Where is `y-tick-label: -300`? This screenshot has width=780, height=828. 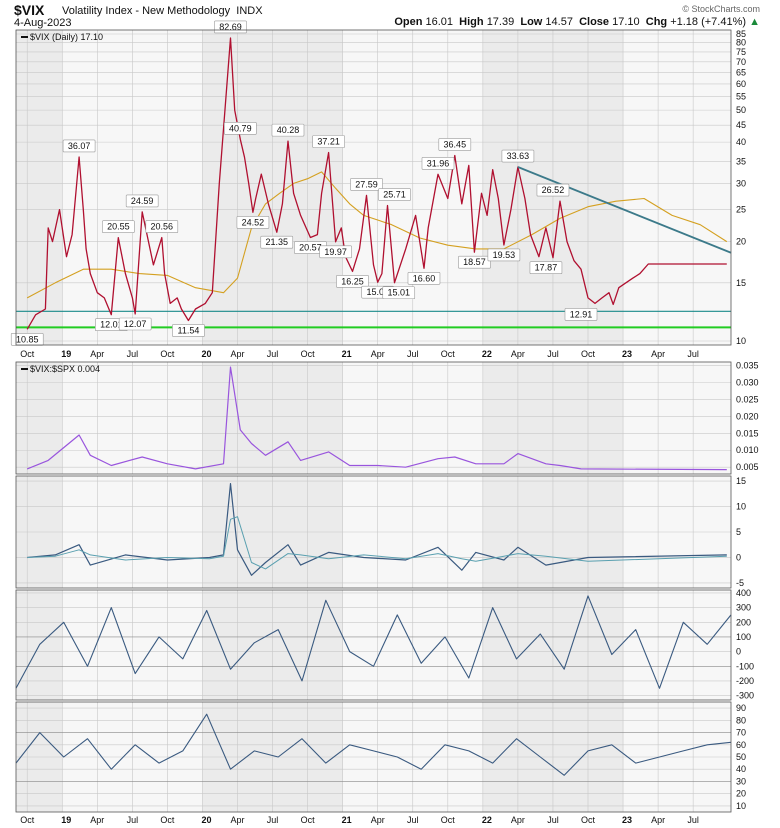 y-tick-label: -300 is located at coordinates (745, 696).